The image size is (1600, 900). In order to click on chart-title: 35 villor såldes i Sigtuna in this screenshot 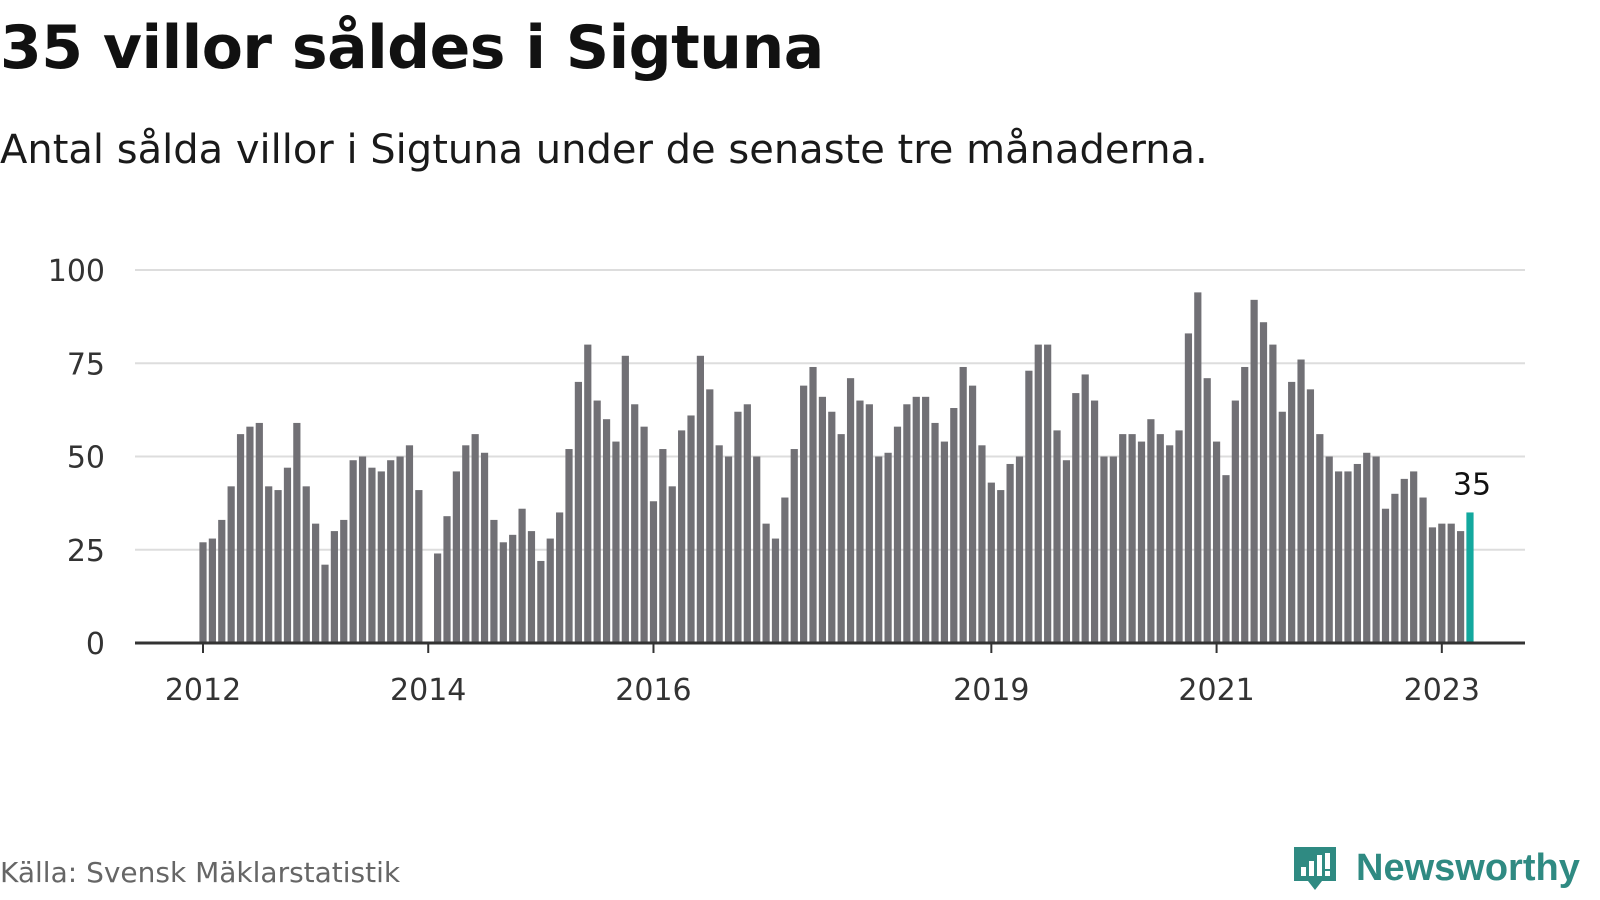, I will do `click(412, 48)`.